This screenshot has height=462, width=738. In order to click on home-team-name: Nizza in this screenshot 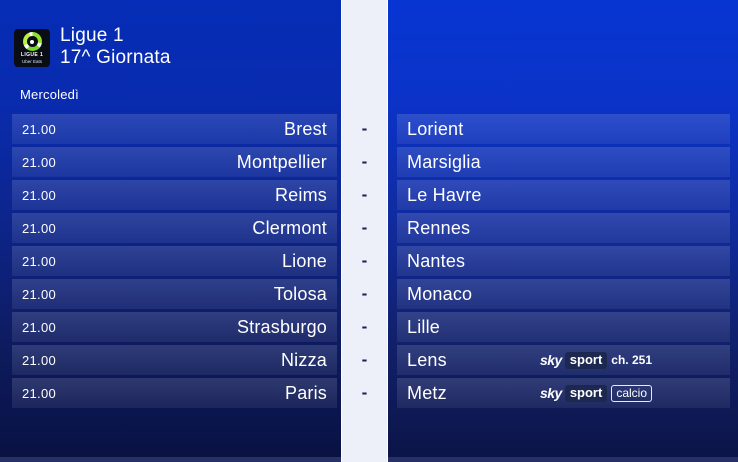, I will do `click(303, 359)`.